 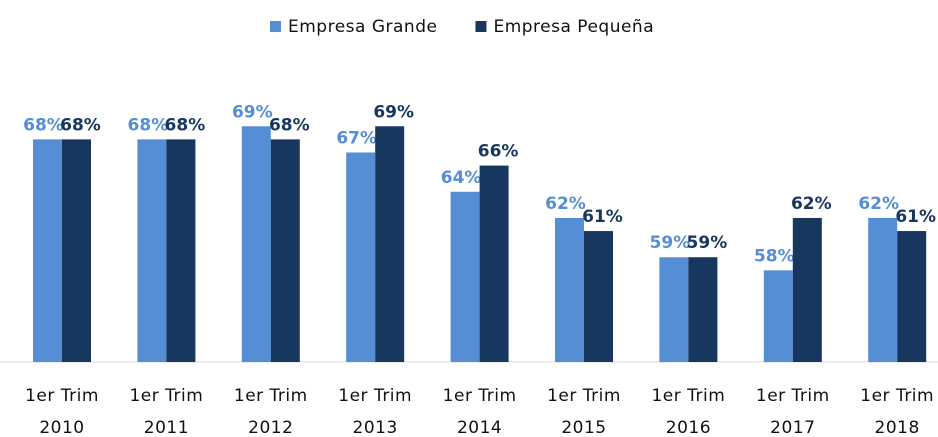 What do you see at coordinates (498, 152) in the screenshot?
I see `value-label: 66%` at bounding box center [498, 152].